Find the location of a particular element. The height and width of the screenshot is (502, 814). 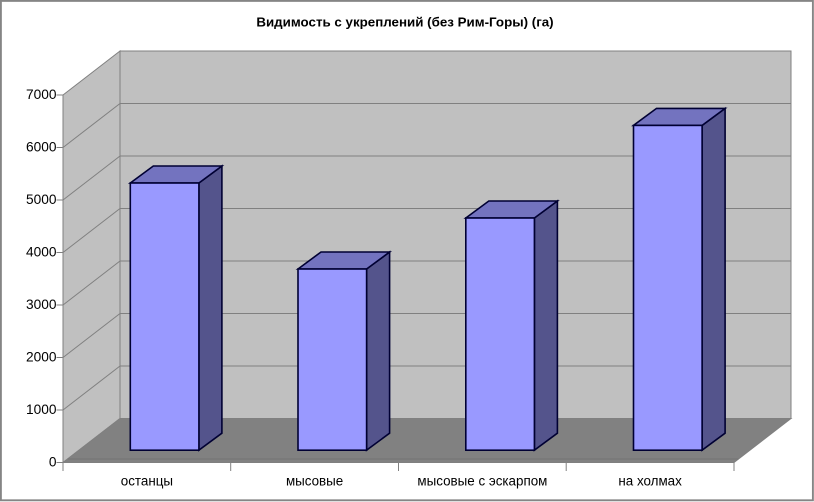

svg-text: 1000 is located at coordinates (41, 409).